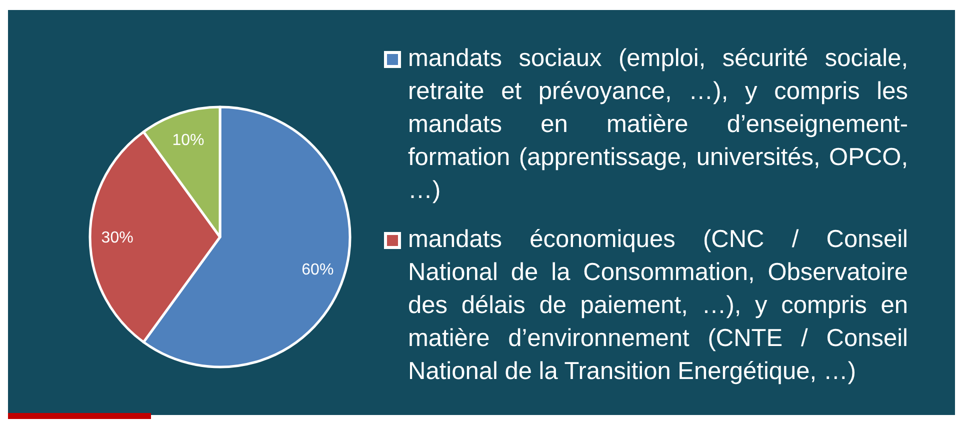 The width and height of the screenshot is (967, 430). What do you see at coordinates (188, 140) in the screenshot?
I see `data-label: 10%` at bounding box center [188, 140].